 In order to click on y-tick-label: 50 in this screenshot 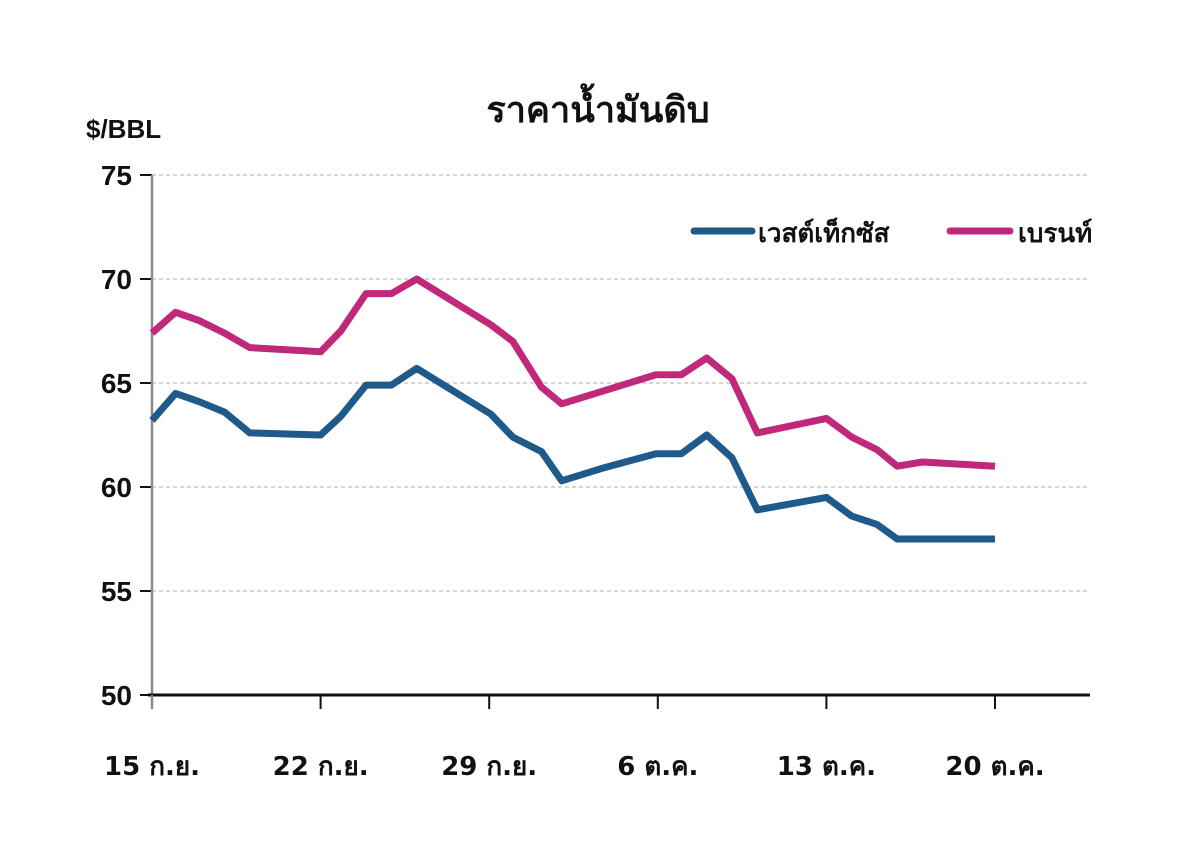, I will do `click(116, 695)`.